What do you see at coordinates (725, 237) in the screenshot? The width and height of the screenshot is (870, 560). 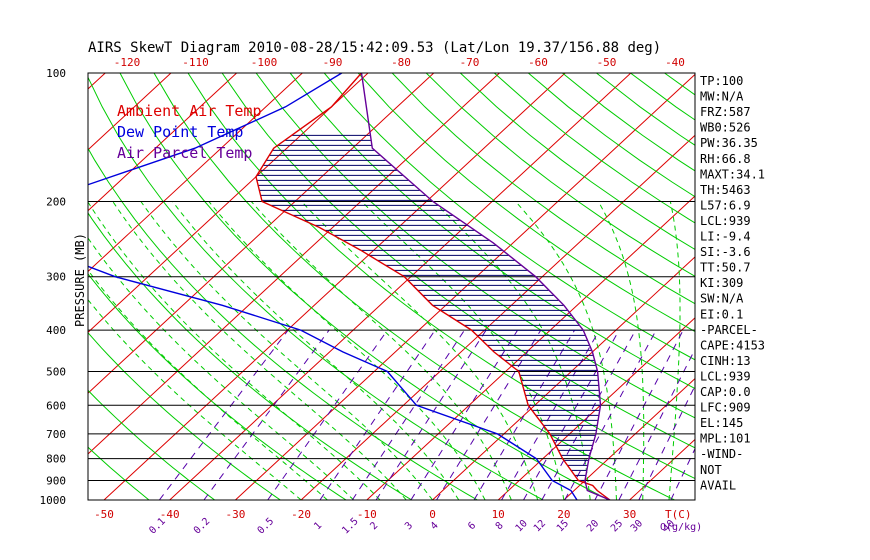 I see `stat-line: LI:-9.4` at bounding box center [725, 237].